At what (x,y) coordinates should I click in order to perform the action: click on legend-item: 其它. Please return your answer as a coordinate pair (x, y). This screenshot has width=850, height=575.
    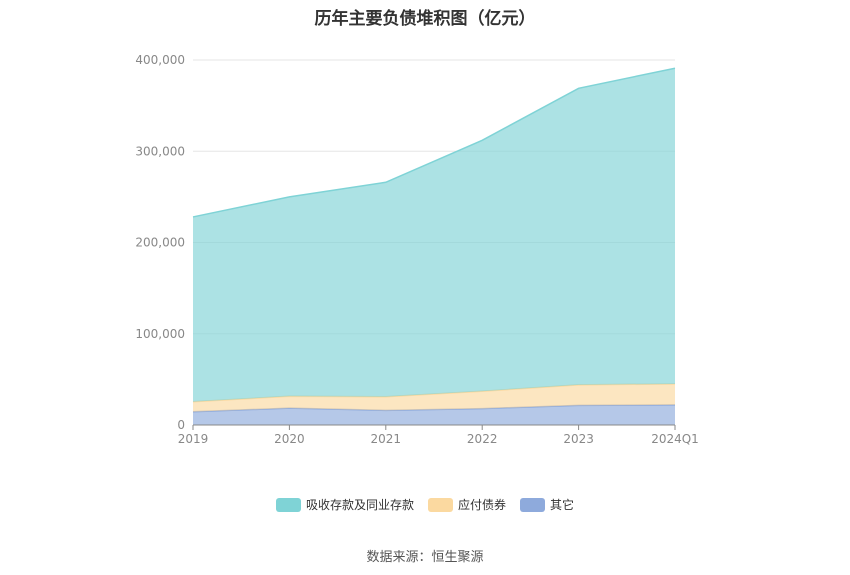
    Looking at the image, I should click on (547, 504).